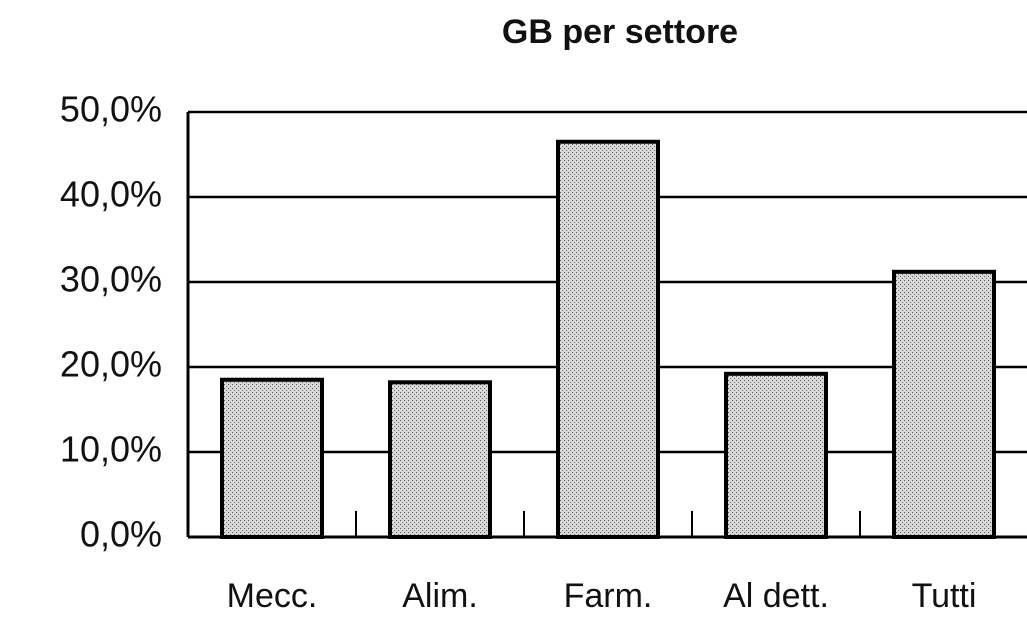 The height and width of the screenshot is (623, 1027). What do you see at coordinates (620, 32) in the screenshot?
I see `chart-title: GB per settore` at bounding box center [620, 32].